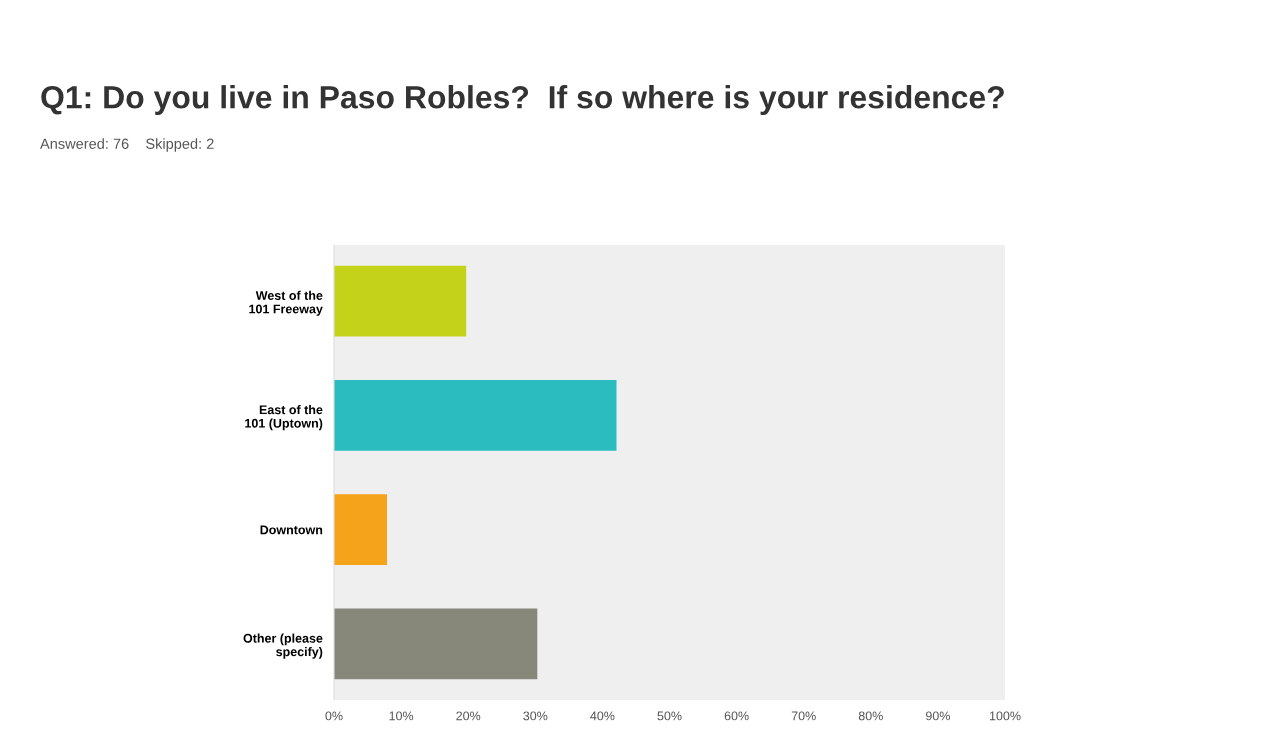  What do you see at coordinates (127, 145) in the screenshot?
I see `text: Answered: 76 Skipped: 2` at bounding box center [127, 145].